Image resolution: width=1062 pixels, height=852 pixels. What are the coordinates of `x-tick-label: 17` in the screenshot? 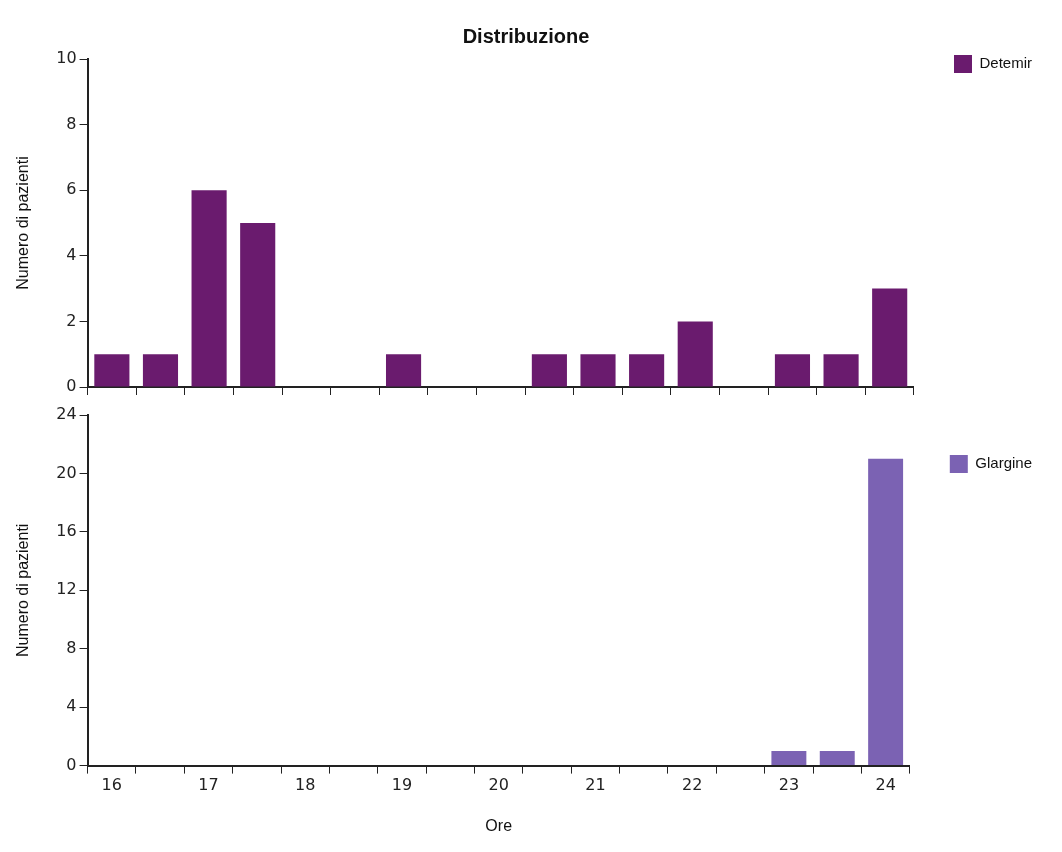 It's located at (208, 785).